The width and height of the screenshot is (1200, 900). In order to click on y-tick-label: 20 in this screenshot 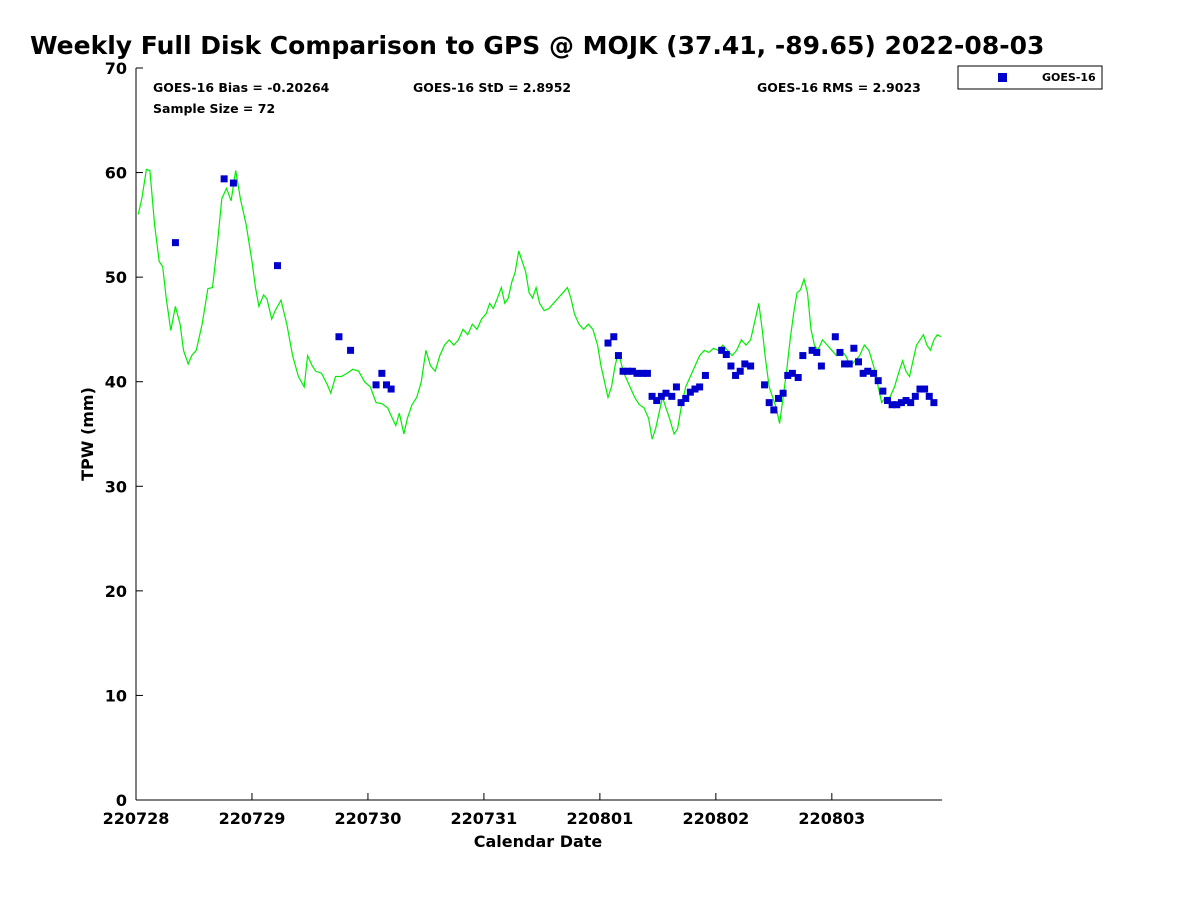, I will do `click(116, 591)`.